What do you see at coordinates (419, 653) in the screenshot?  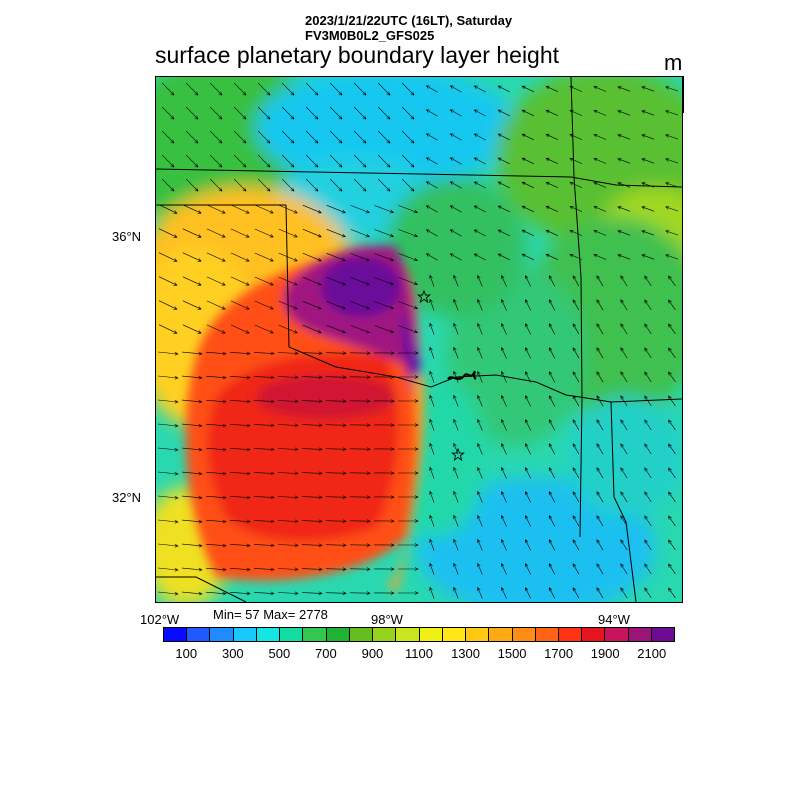 I see `colorbar-tick-label: 1100` at bounding box center [419, 653].